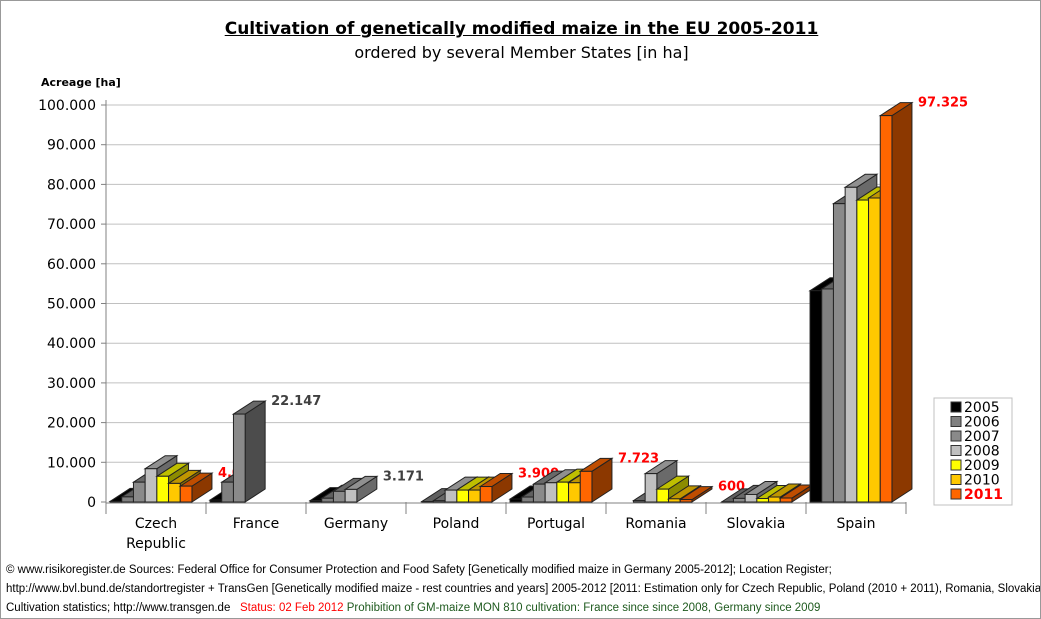  I want to click on legend-label: 2009, so click(982, 466).